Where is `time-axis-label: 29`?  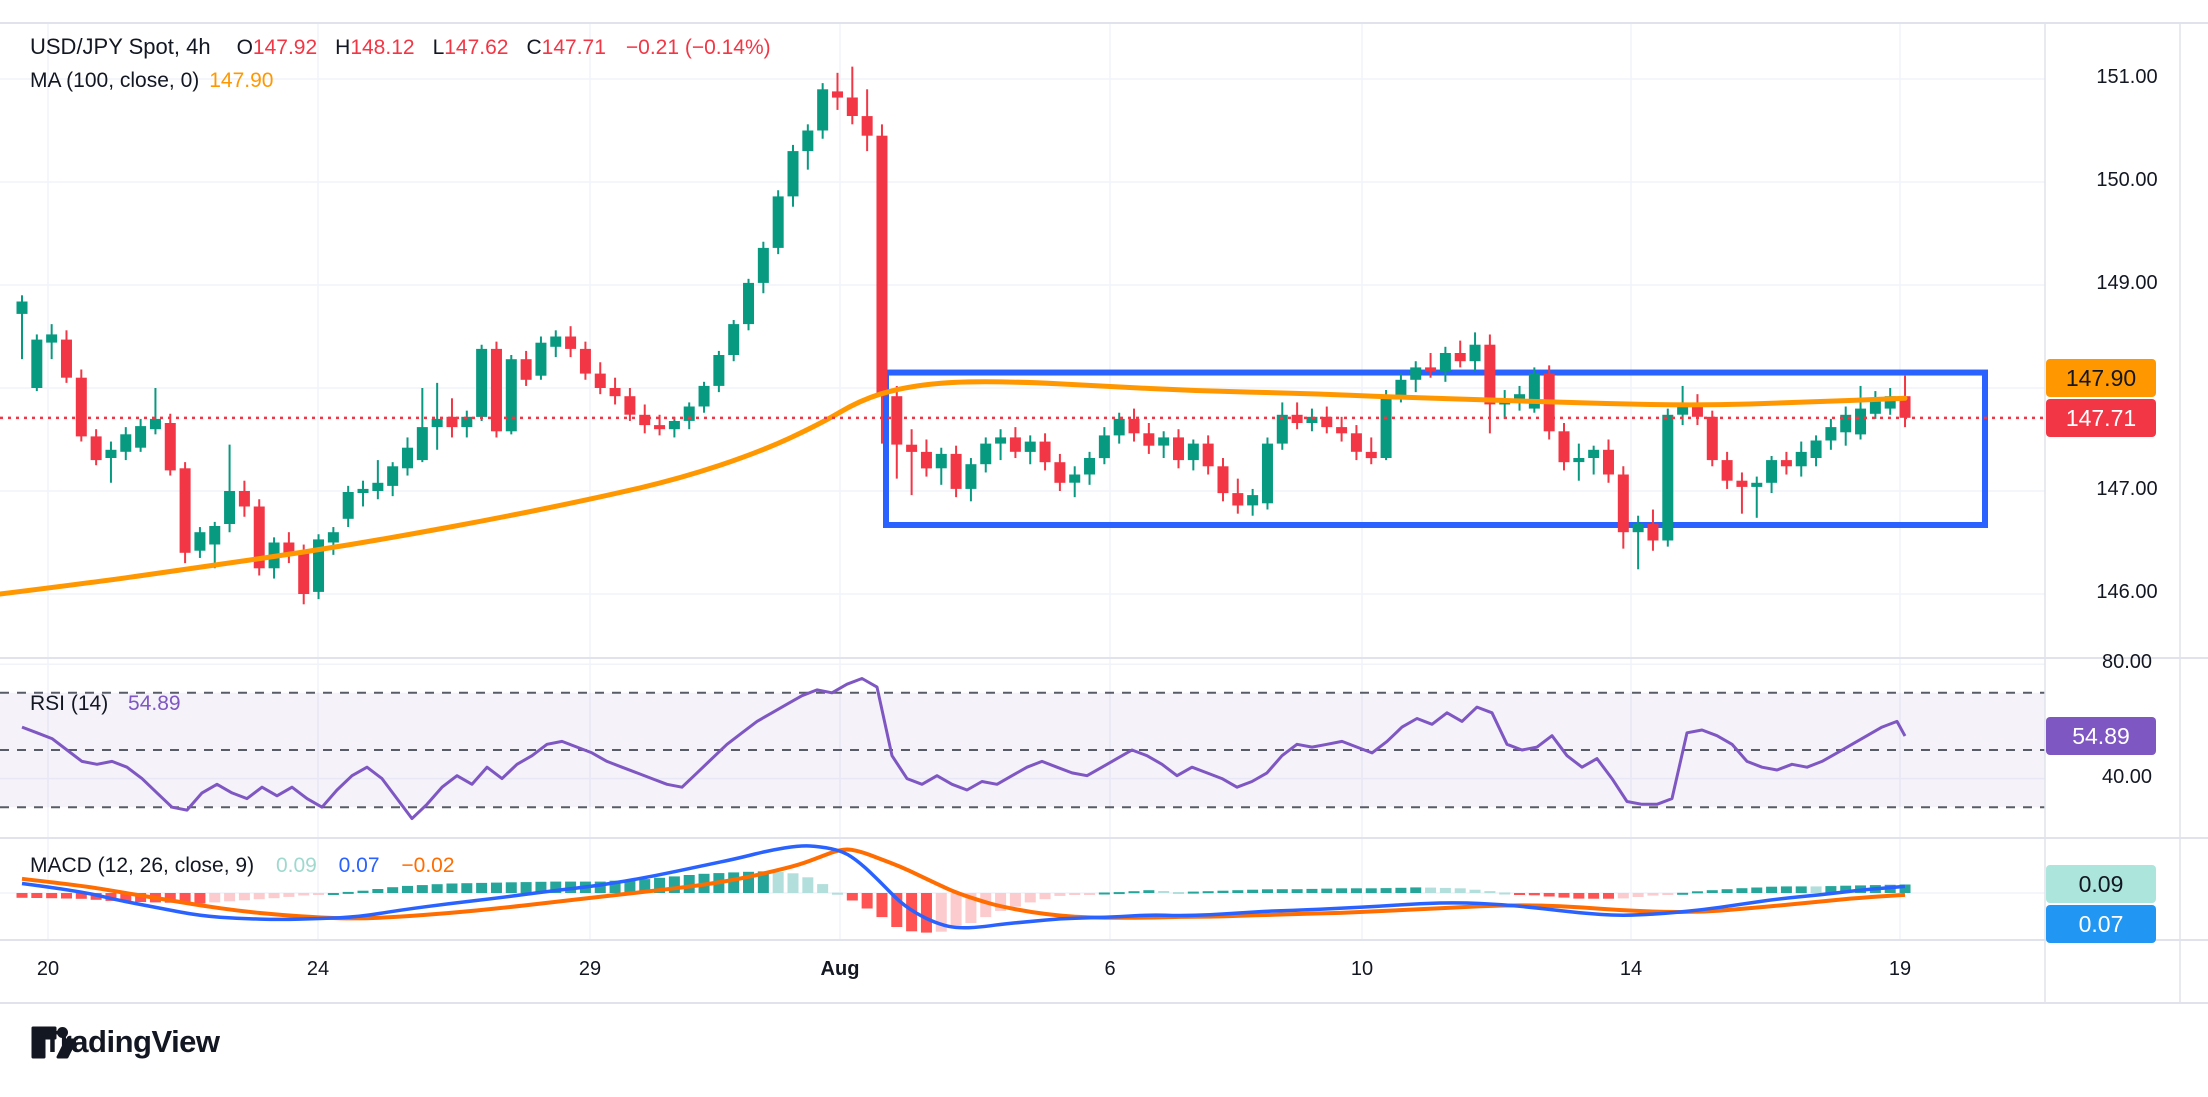 time-axis-label: 29 is located at coordinates (590, 969).